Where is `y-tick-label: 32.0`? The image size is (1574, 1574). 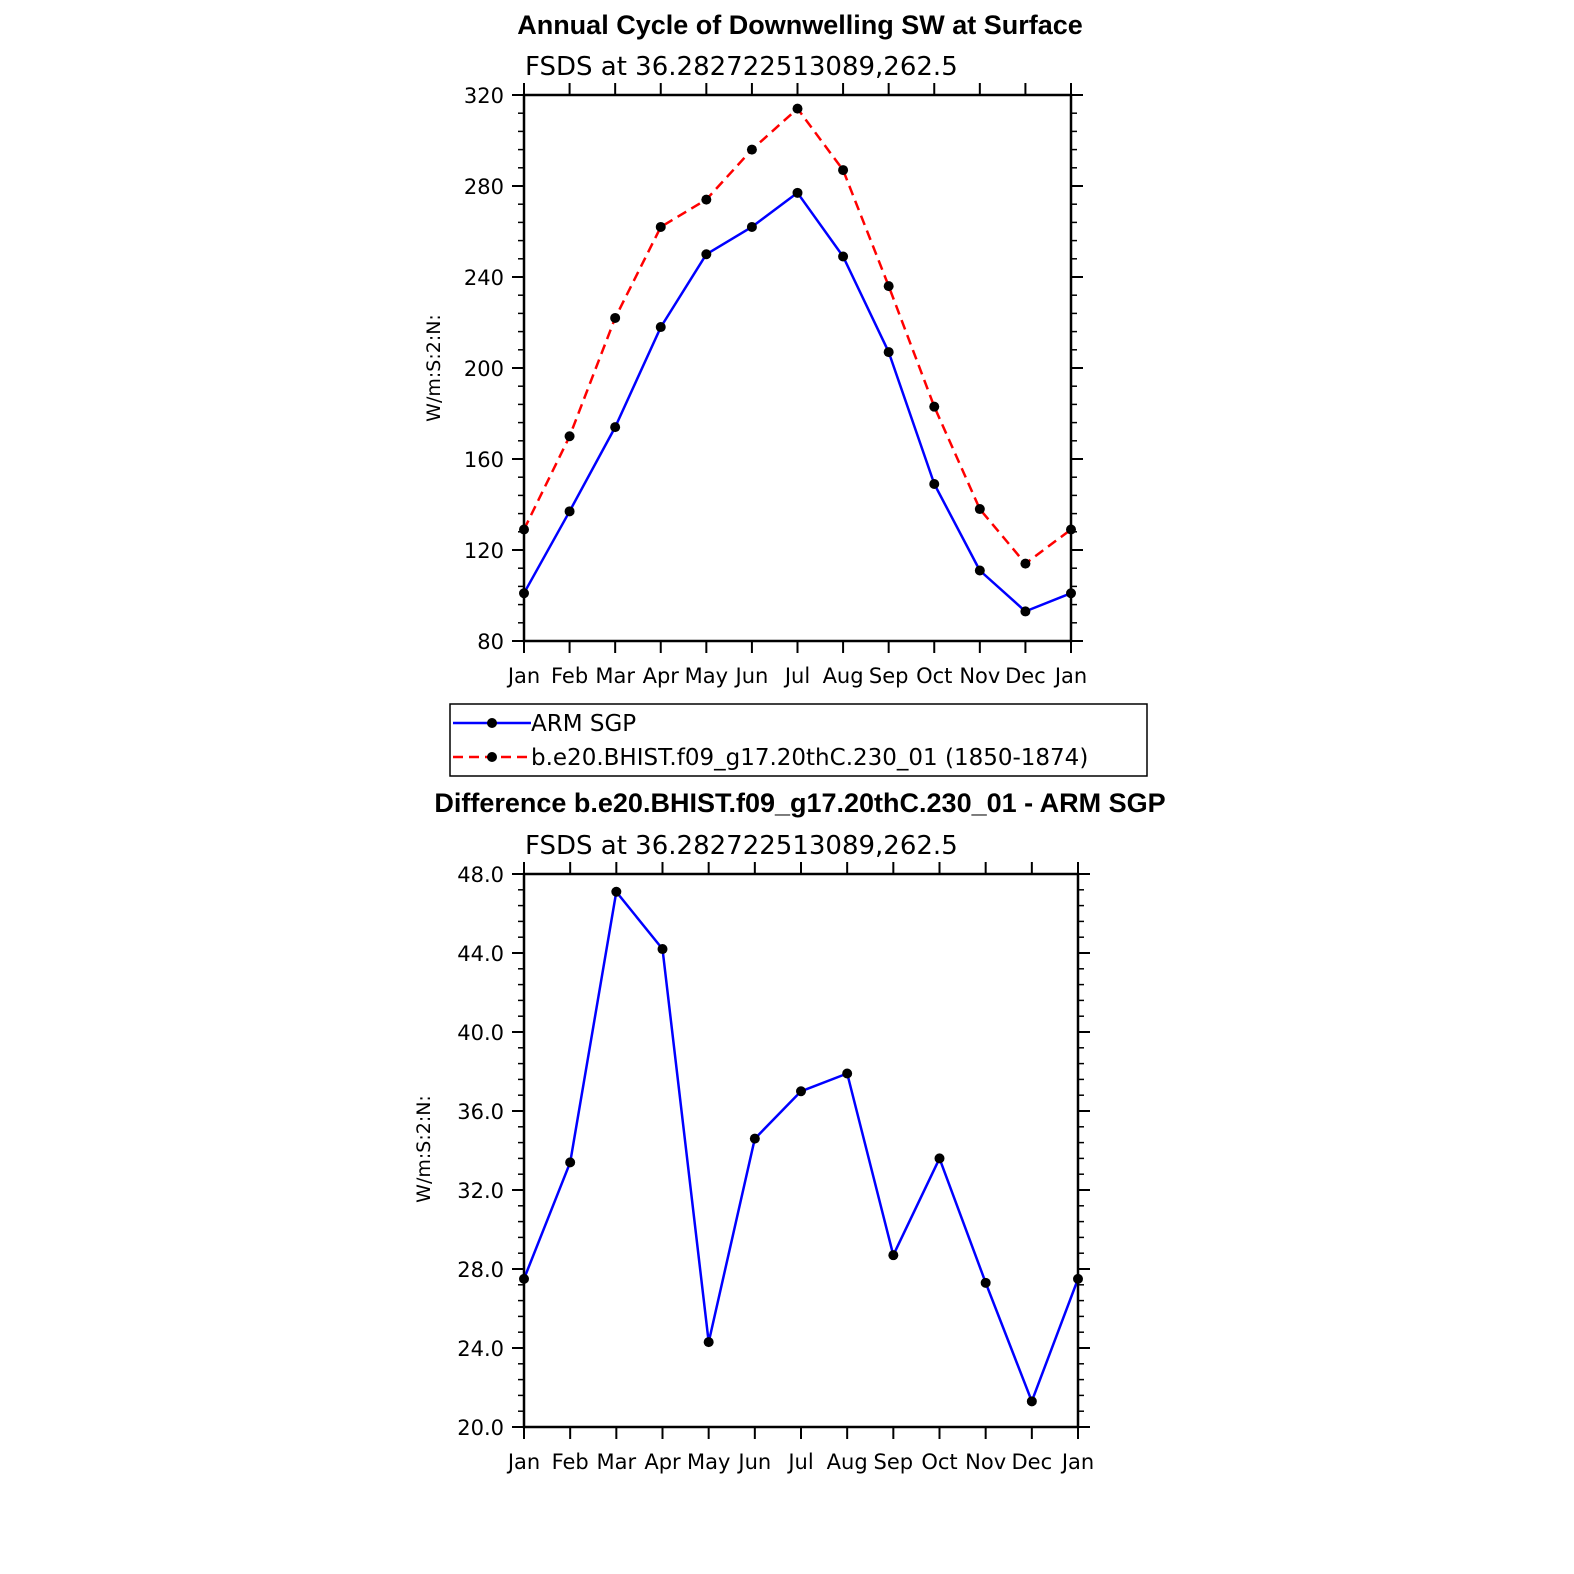
y-tick-label: 32.0 is located at coordinates (480, 1191).